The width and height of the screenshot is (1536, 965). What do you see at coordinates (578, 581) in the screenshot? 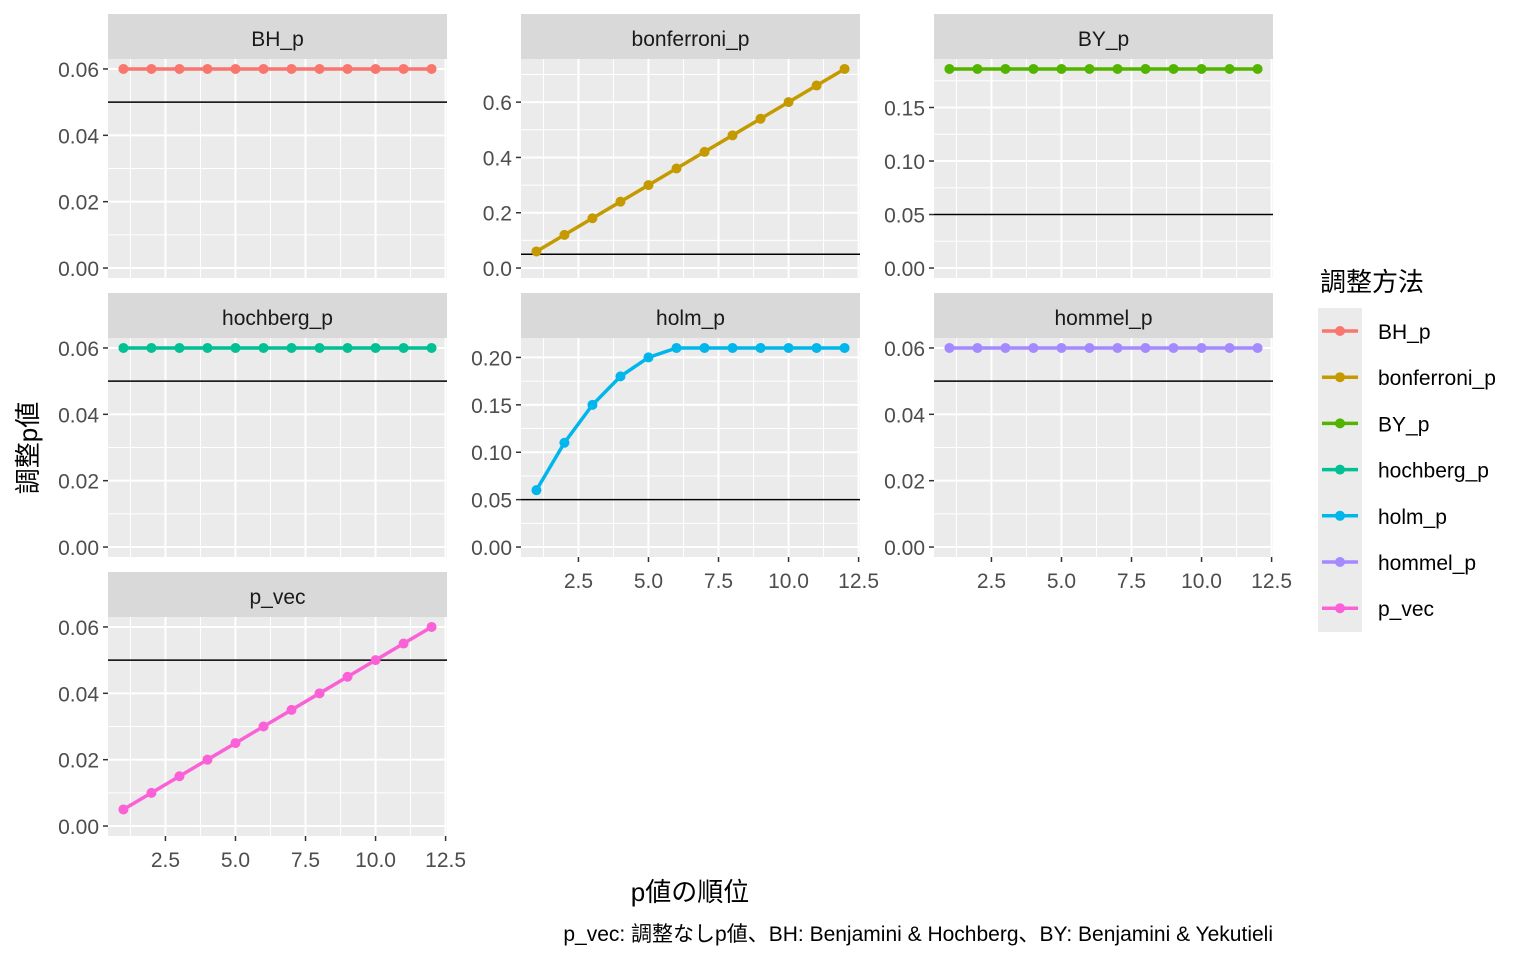
I see `x-tick-label: 2.5` at bounding box center [578, 581].